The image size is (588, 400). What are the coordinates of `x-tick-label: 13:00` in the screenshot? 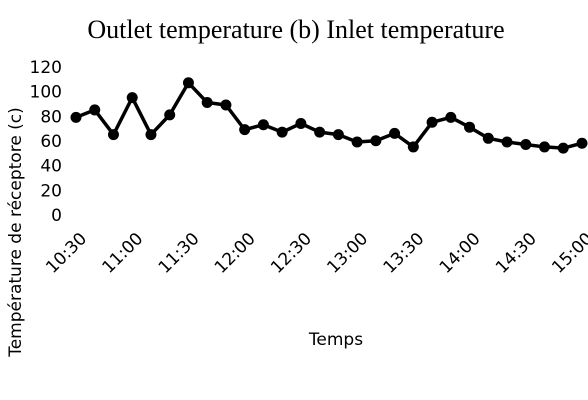 It's located at (347, 253).